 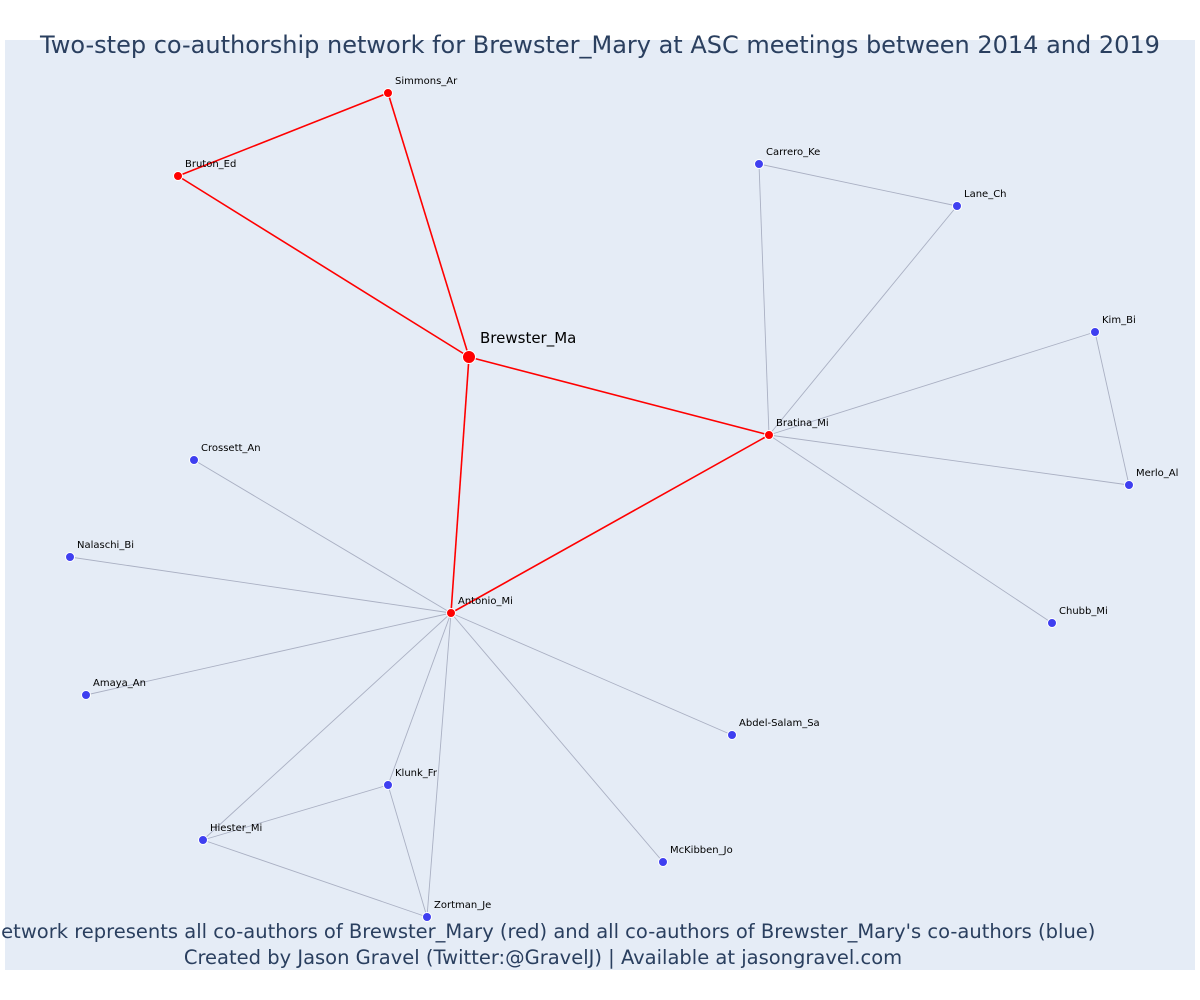 What do you see at coordinates (407, 851) in the screenshot?
I see `edge-klunk-fr-zortman-je` at bounding box center [407, 851].